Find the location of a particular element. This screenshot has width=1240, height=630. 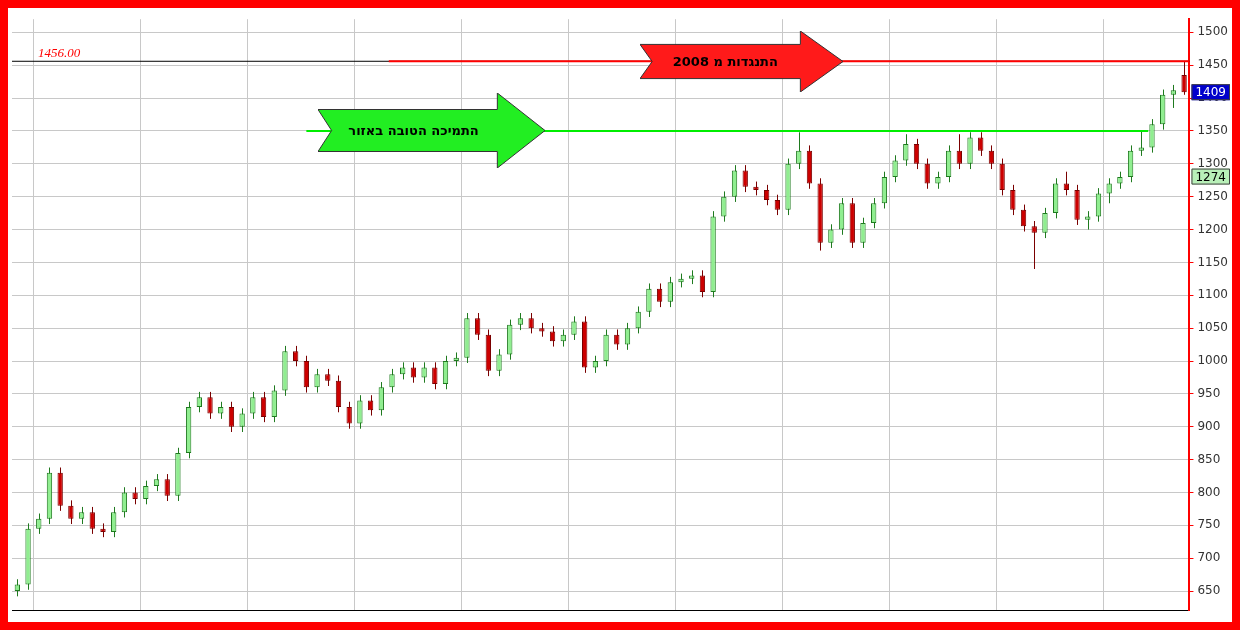

y-tick-label: 1150 is located at coordinates (1213, 261).